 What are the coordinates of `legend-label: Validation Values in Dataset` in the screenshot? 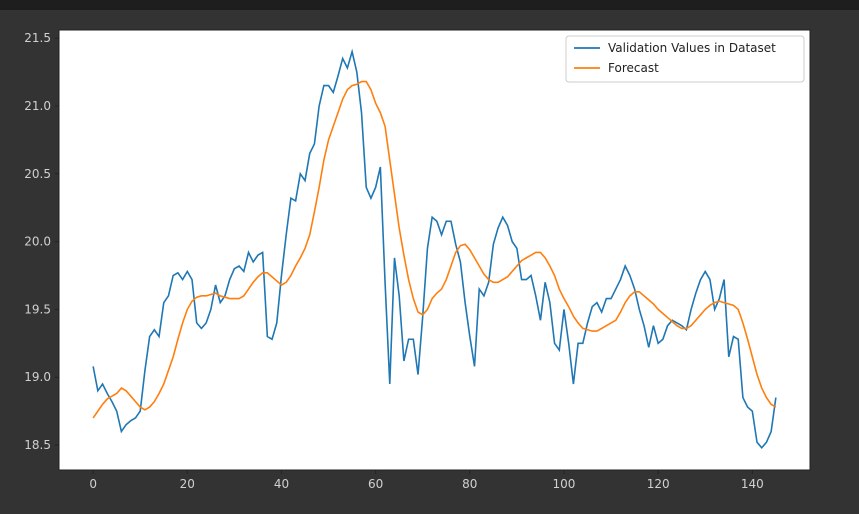 It's located at (692, 48).